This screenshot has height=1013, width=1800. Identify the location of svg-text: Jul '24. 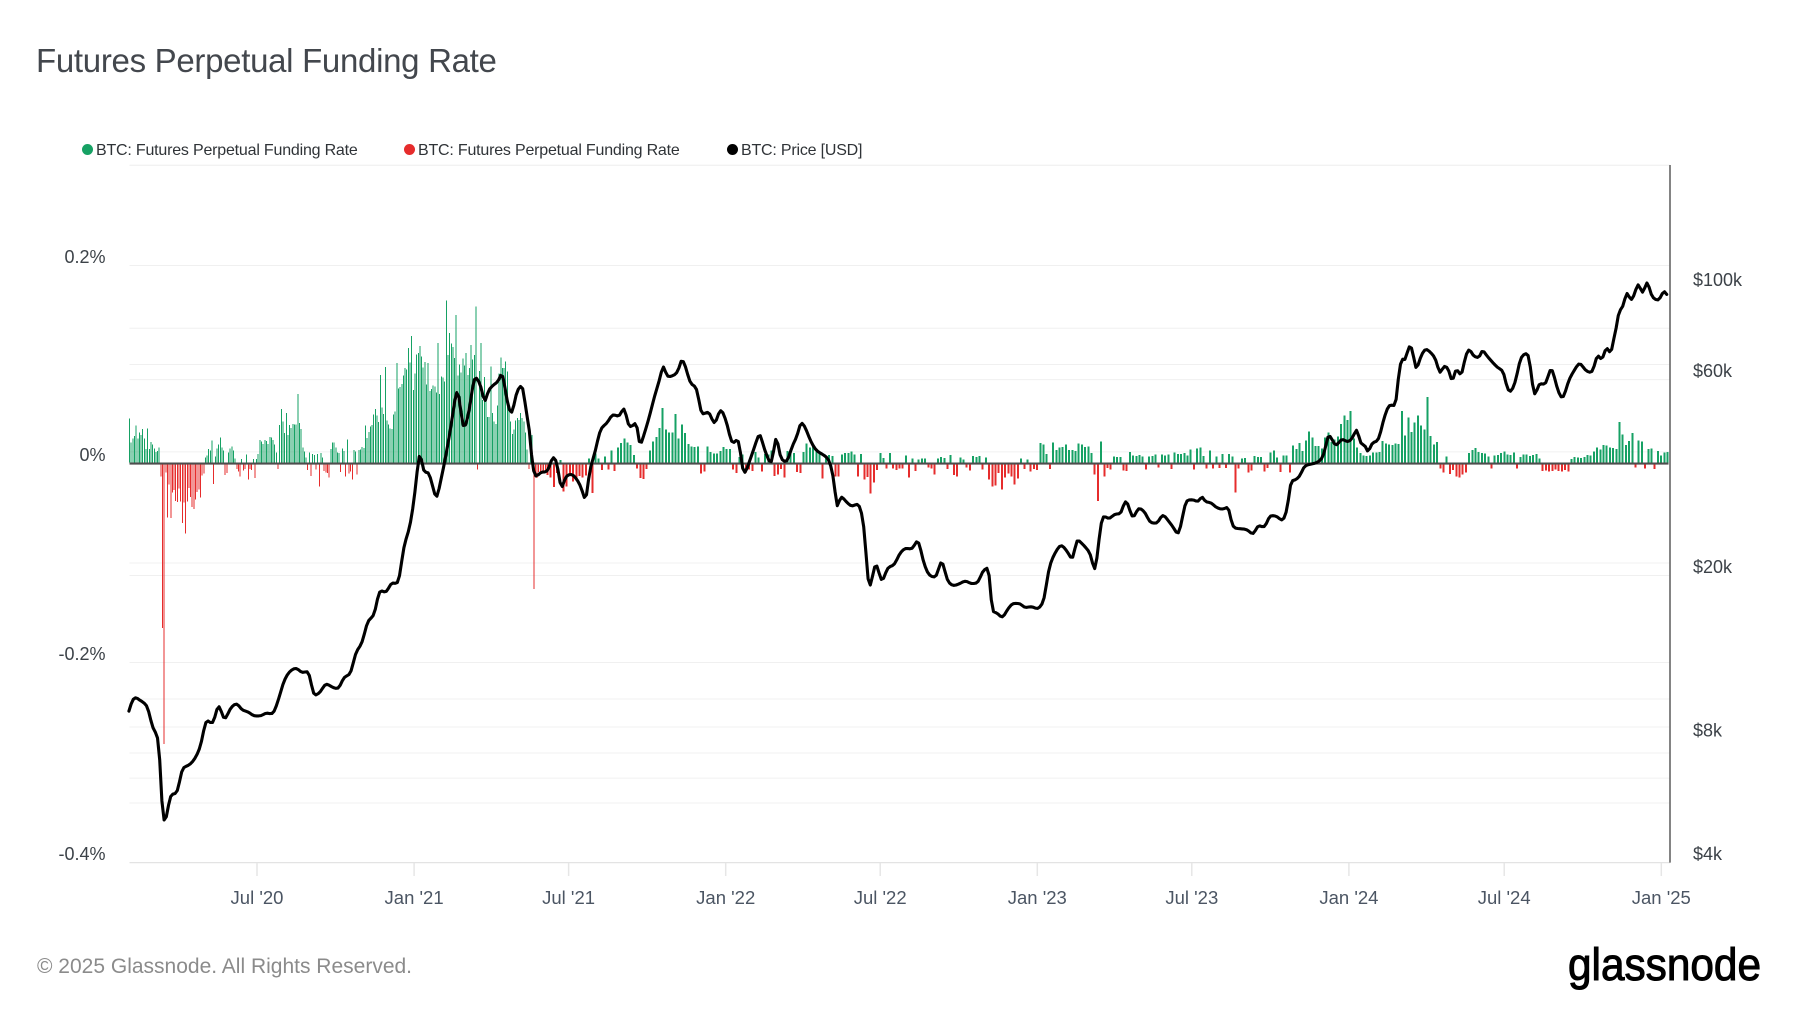
(1504, 897).